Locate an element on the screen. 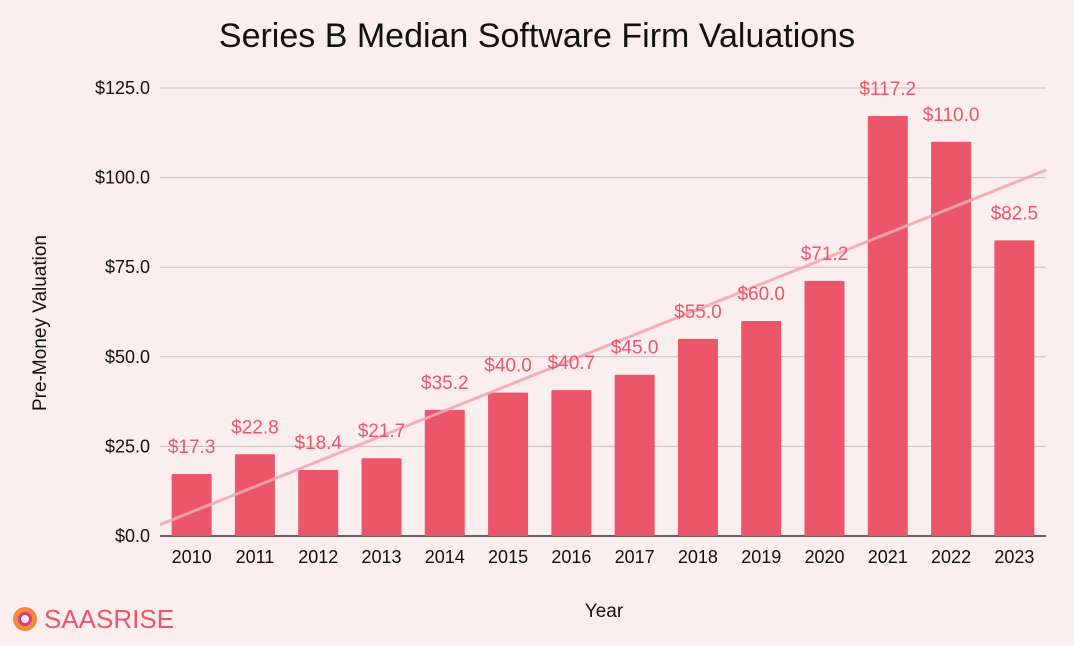 The width and height of the screenshot is (1074, 646). brand-logo: SAASRISE is located at coordinates (93, 619).